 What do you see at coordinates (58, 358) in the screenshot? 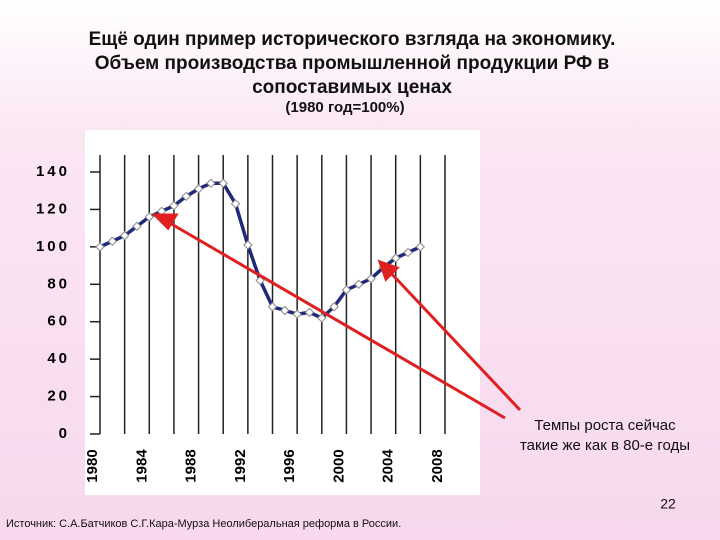
I see `y-tick-label: 40` at bounding box center [58, 358].